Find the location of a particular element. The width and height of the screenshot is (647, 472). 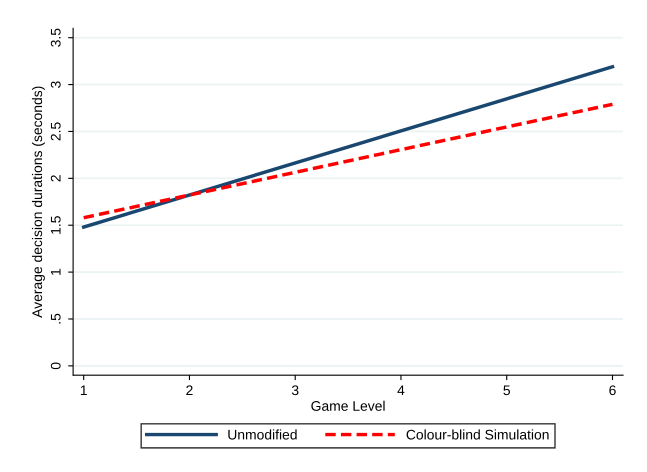

x-tick-label: 6 is located at coordinates (612, 390).